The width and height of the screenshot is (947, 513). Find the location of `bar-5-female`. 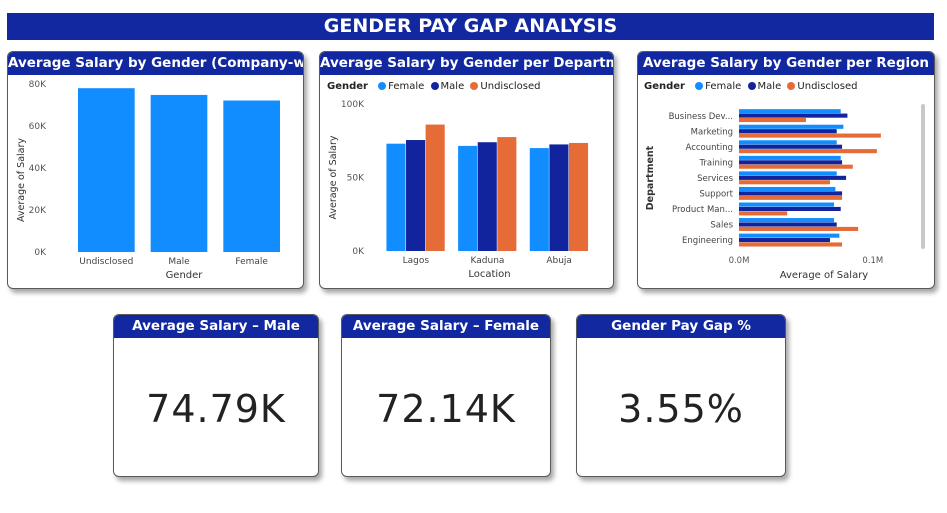

bar-5-female is located at coordinates (787, 189).